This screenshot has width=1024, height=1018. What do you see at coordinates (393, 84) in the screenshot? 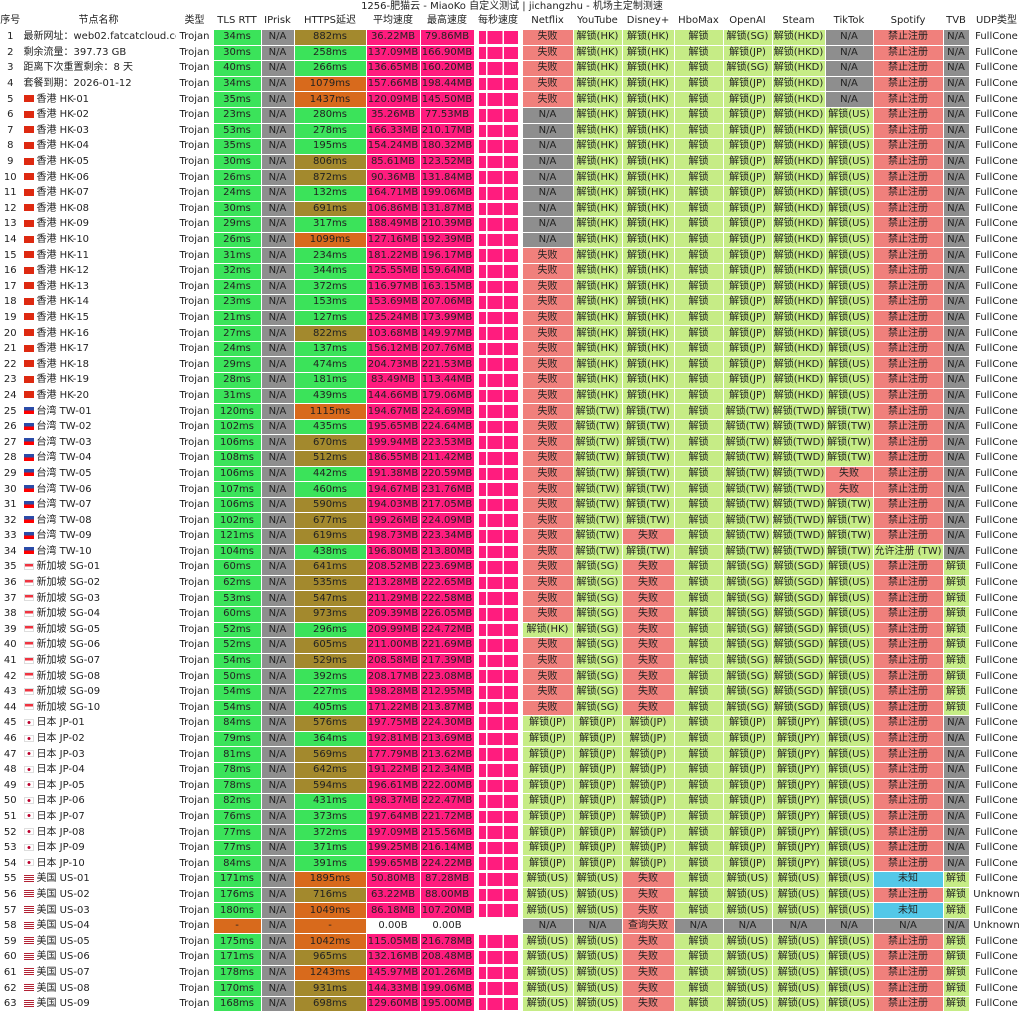
I see `cell-text: 157.66MB` at bounding box center [393, 84].